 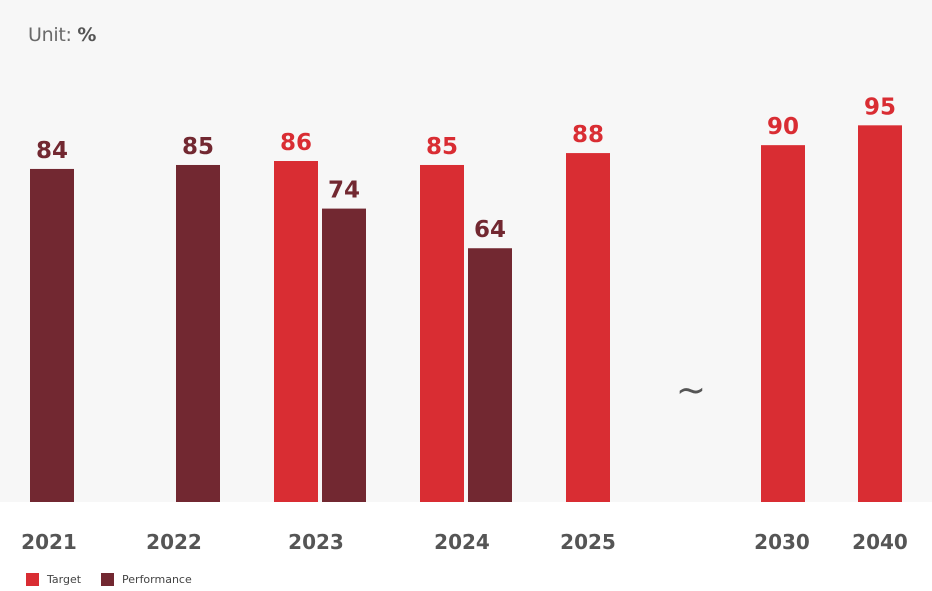 What do you see at coordinates (490, 230) in the screenshot?
I see `data-label-performance-2024: 64` at bounding box center [490, 230].